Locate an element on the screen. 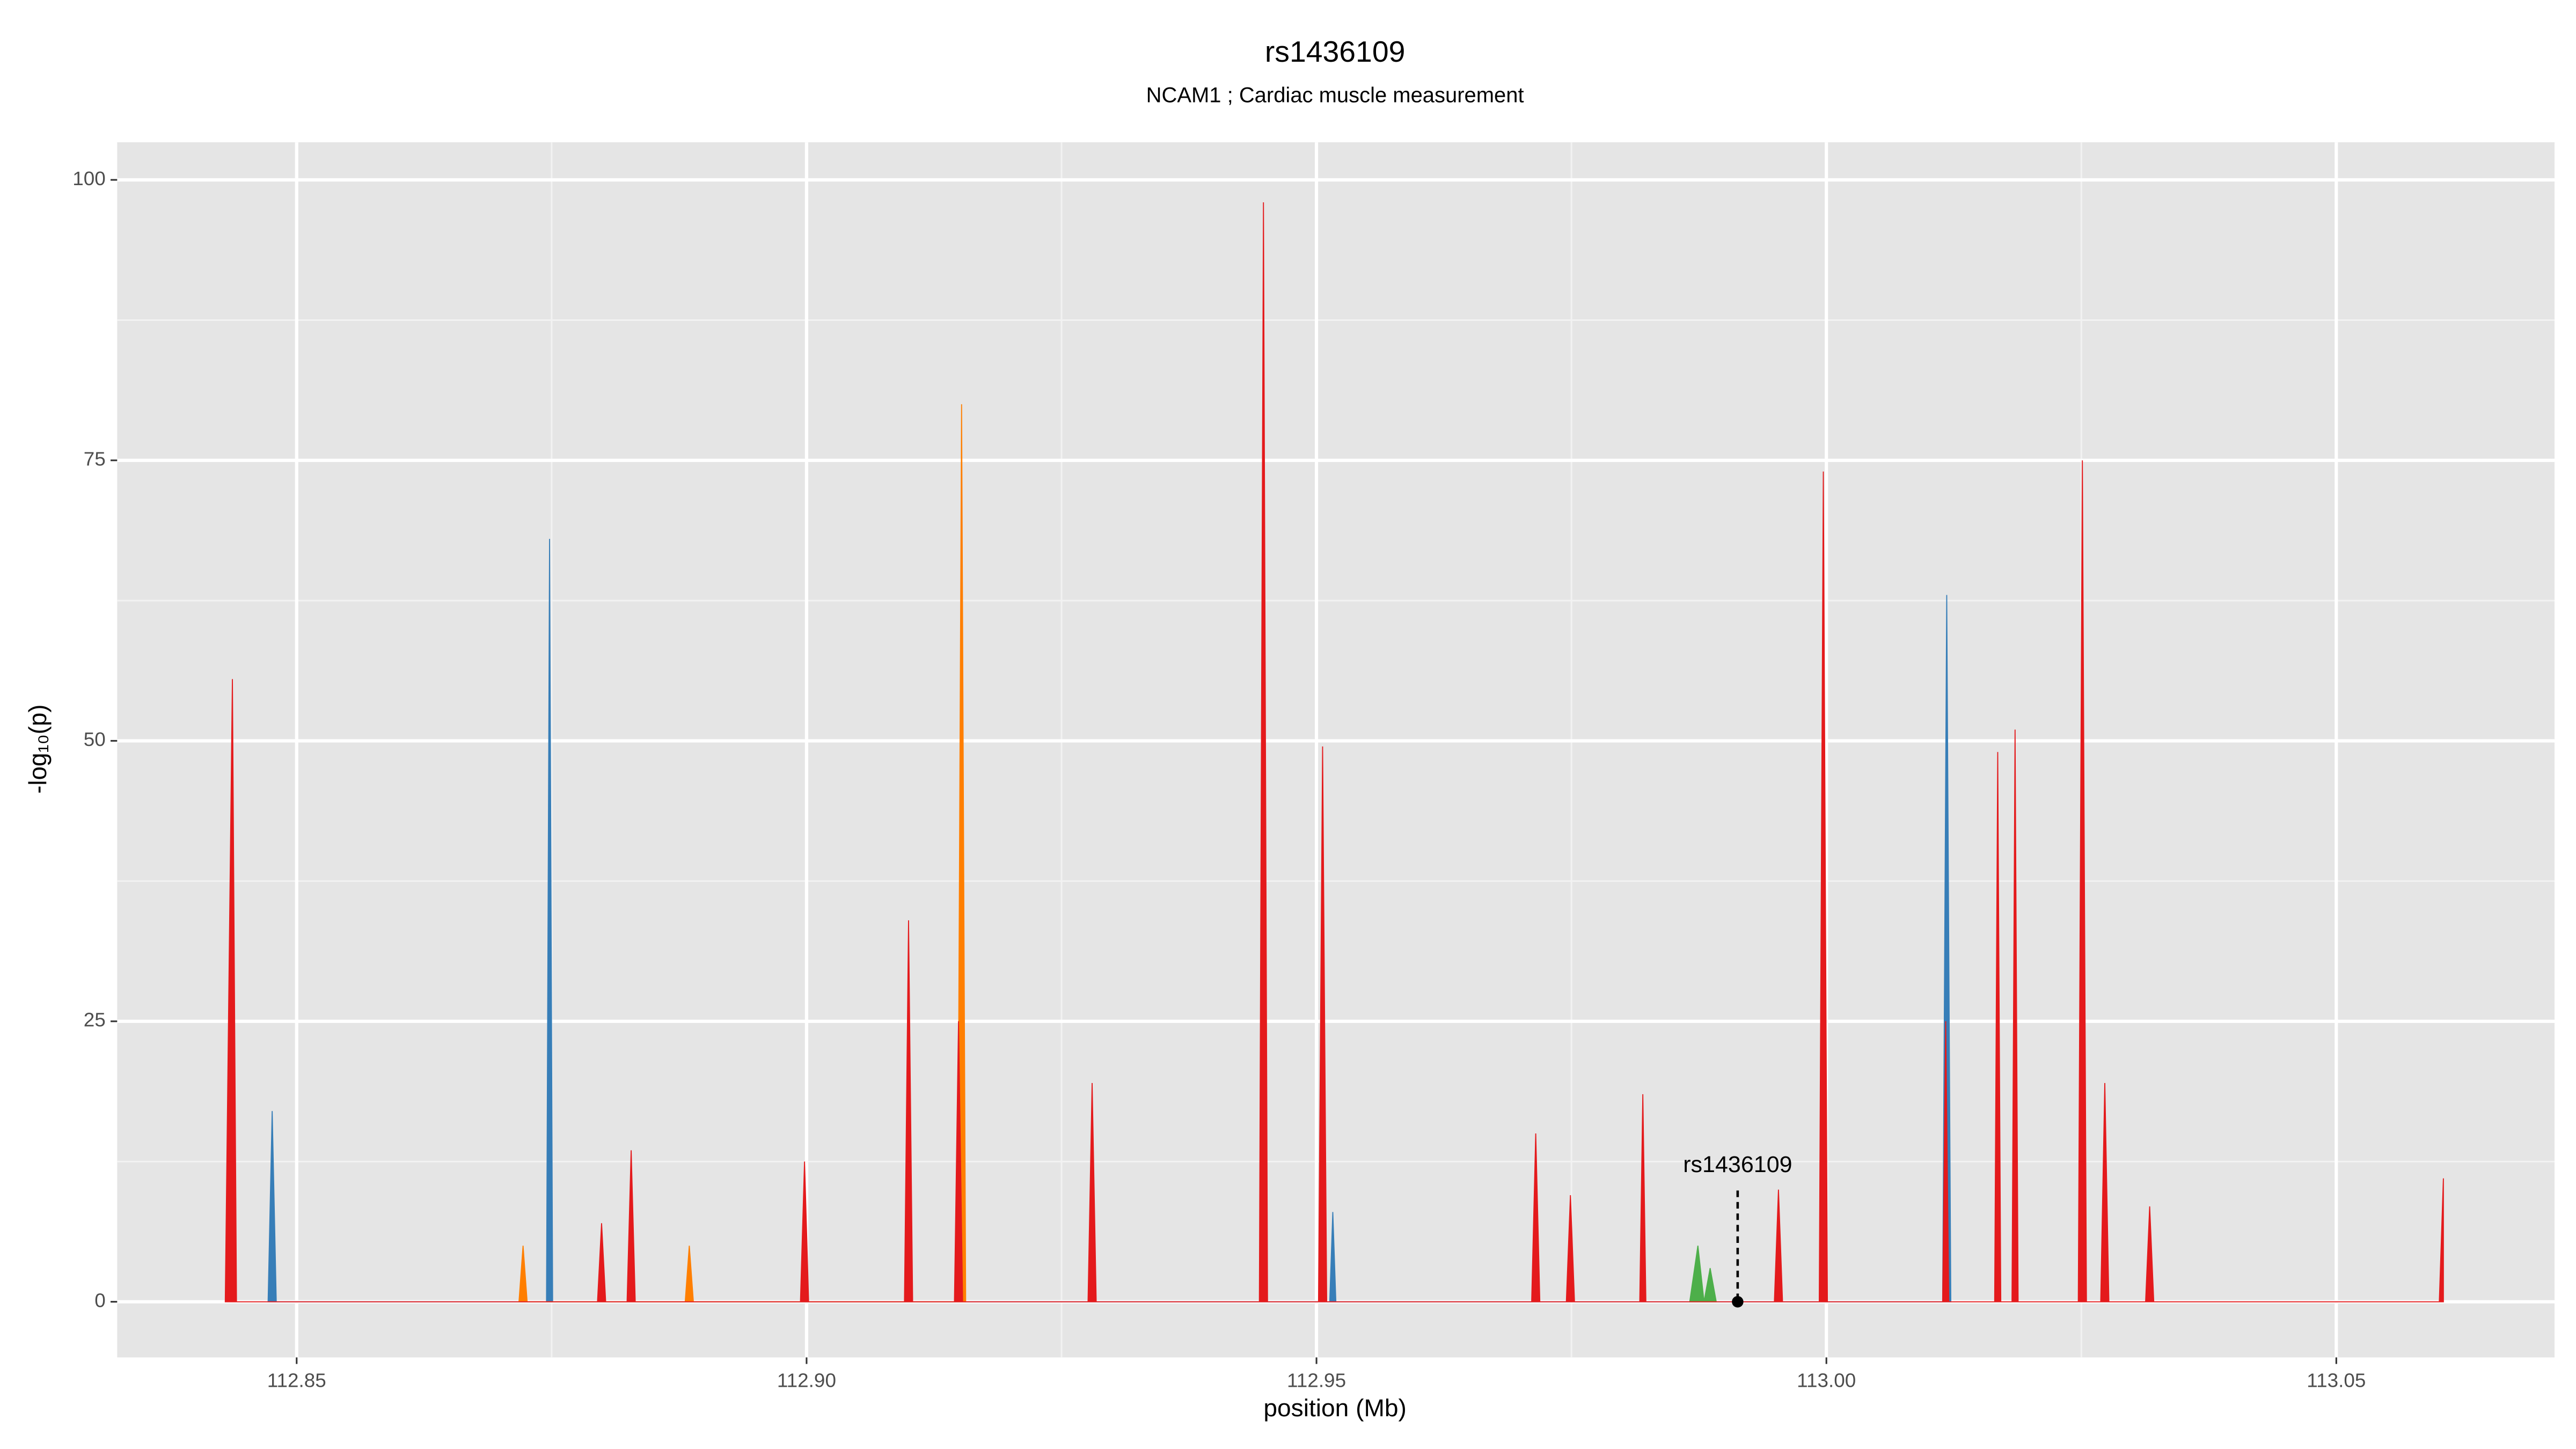 Image resolution: width=2576 pixels, height=1449 pixels. y-tick-label: 100 is located at coordinates (89, 178).